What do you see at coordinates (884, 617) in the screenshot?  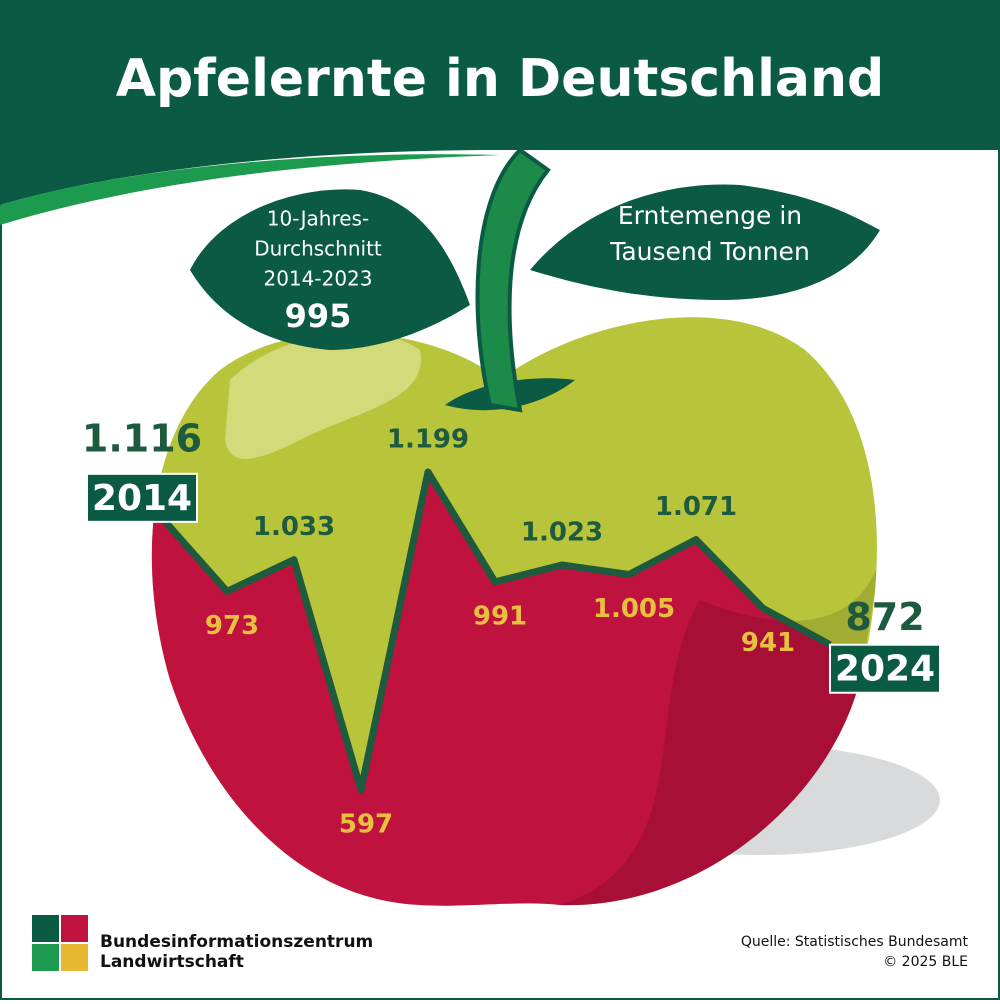 I see `value-label: 872` at bounding box center [884, 617].